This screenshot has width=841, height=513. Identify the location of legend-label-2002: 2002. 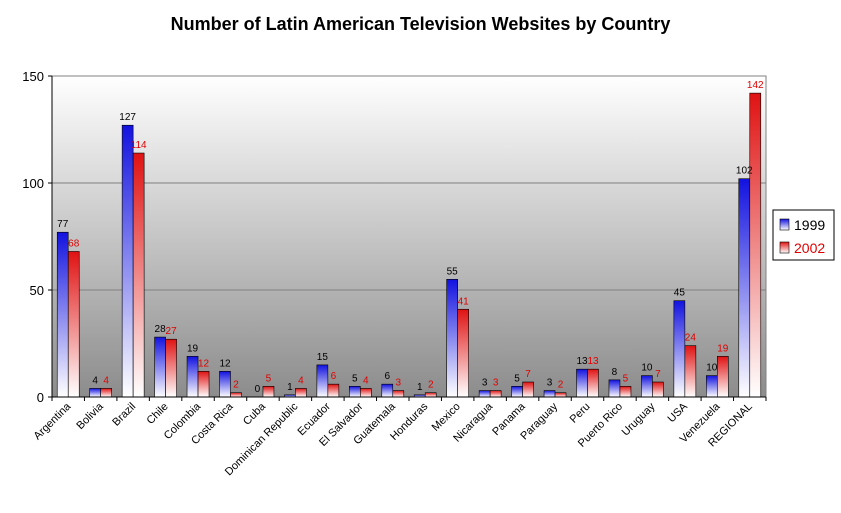
(809, 248).